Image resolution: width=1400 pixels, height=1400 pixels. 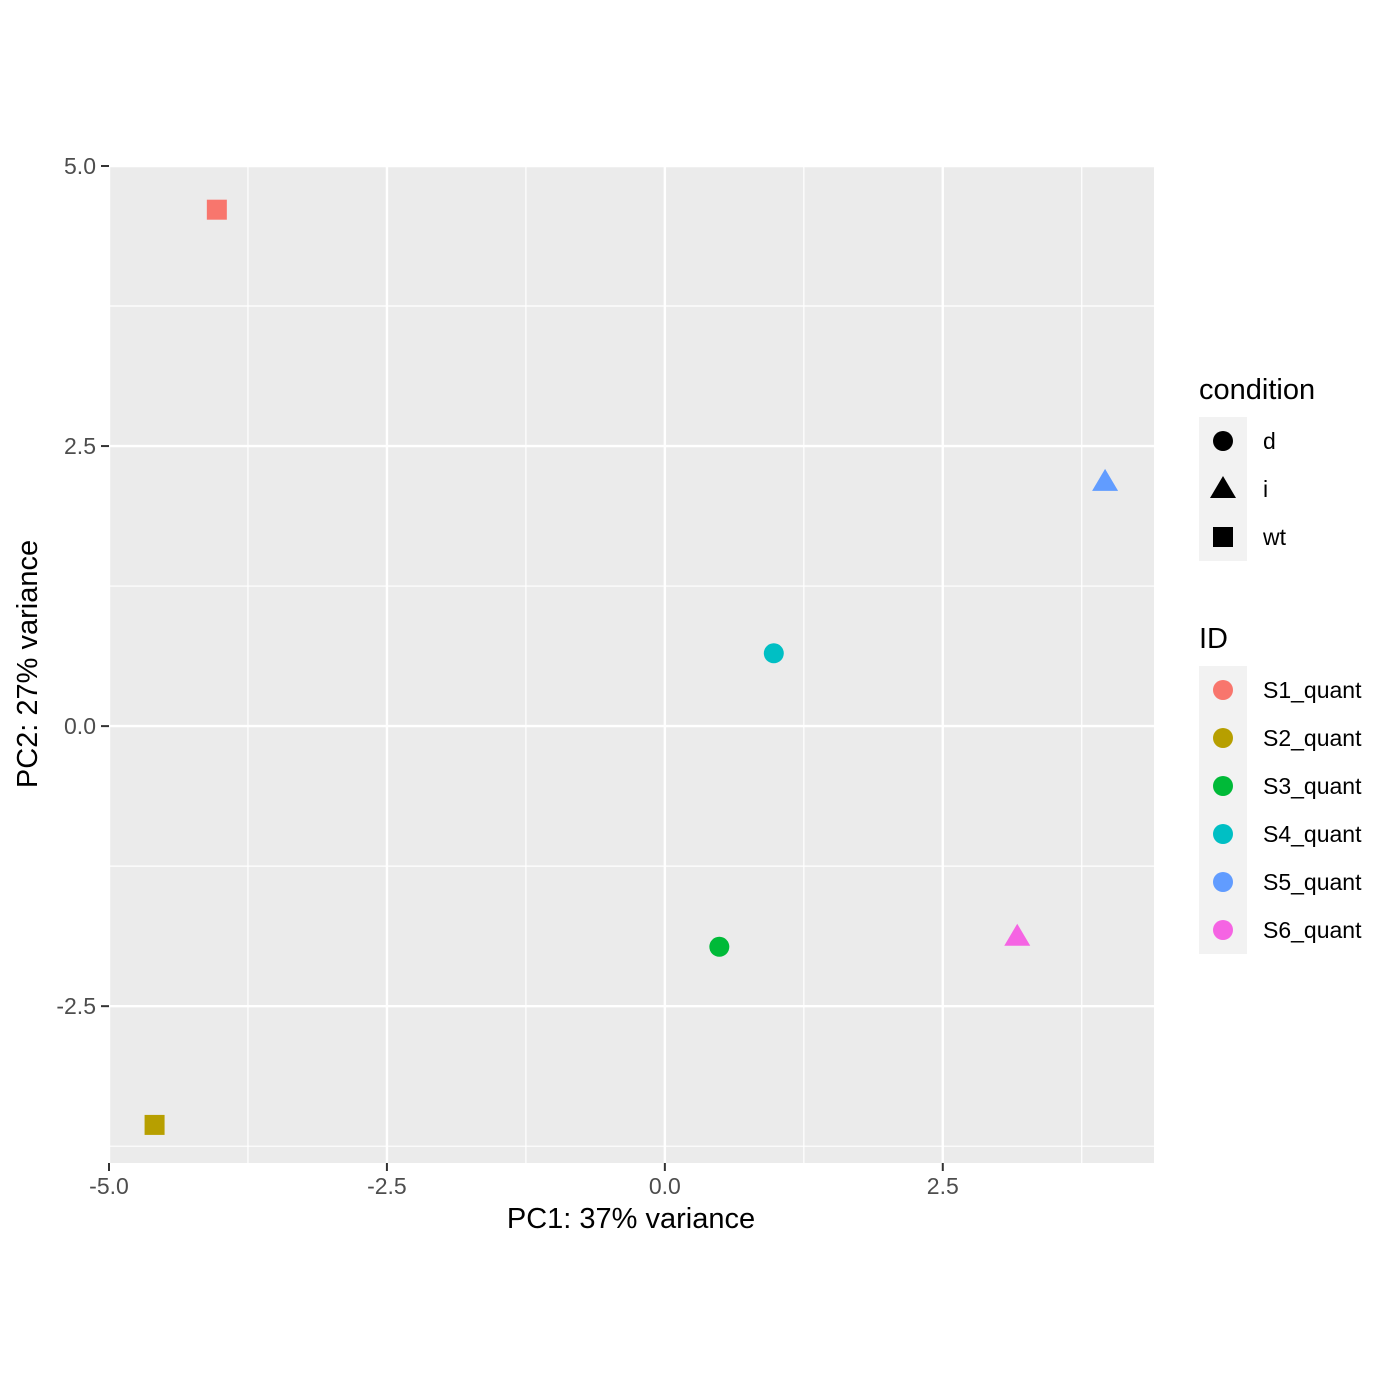 What do you see at coordinates (82, 586) in the screenshot?
I see `y-axis: 5.0 2.5 0.0 -2.5` at bounding box center [82, 586].